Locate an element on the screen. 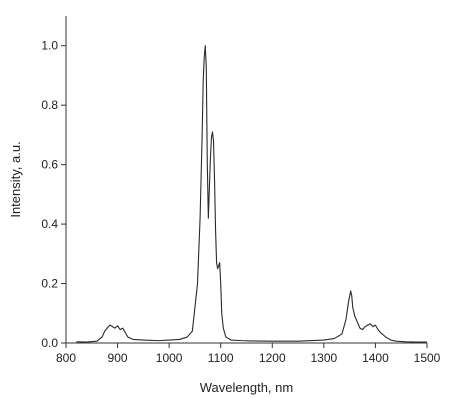 The height and width of the screenshot is (410, 449). x-tick-label: 1300 is located at coordinates (324, 358).